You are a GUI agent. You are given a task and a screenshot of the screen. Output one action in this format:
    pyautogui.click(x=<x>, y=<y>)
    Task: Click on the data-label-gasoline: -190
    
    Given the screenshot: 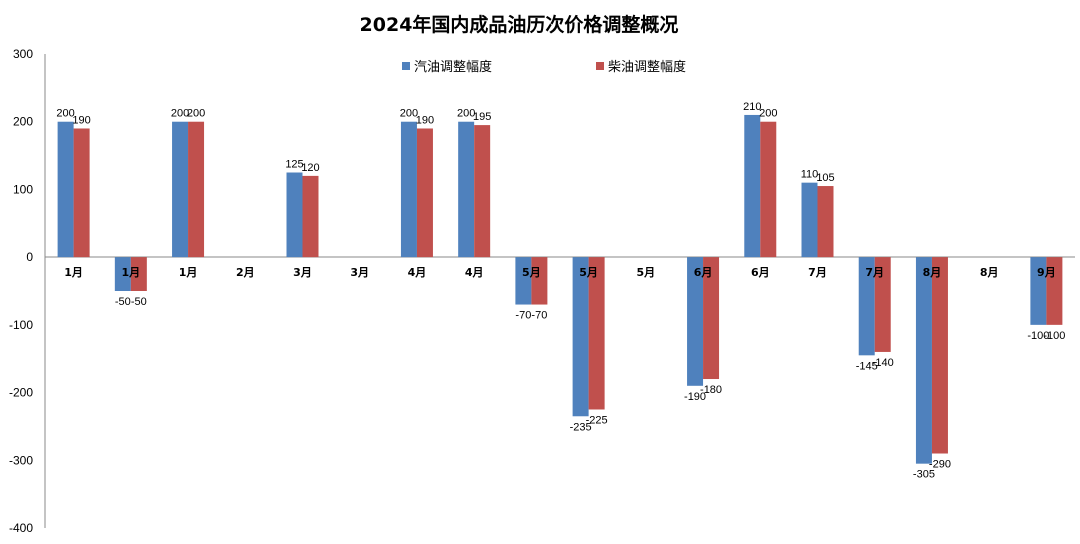 What is the action you would take?
    pyautogui.click(x=695, y=397)
    